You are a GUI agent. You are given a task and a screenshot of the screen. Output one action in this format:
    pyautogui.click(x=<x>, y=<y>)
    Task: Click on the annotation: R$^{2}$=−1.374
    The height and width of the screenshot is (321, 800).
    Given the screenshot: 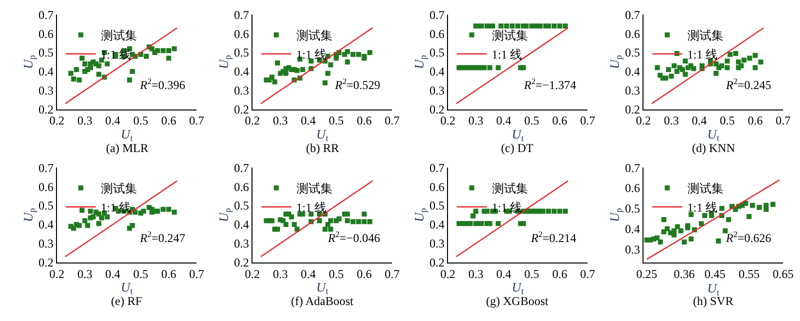 What is the action you would take?
    pyautogui.click(x=549, y=84)
    